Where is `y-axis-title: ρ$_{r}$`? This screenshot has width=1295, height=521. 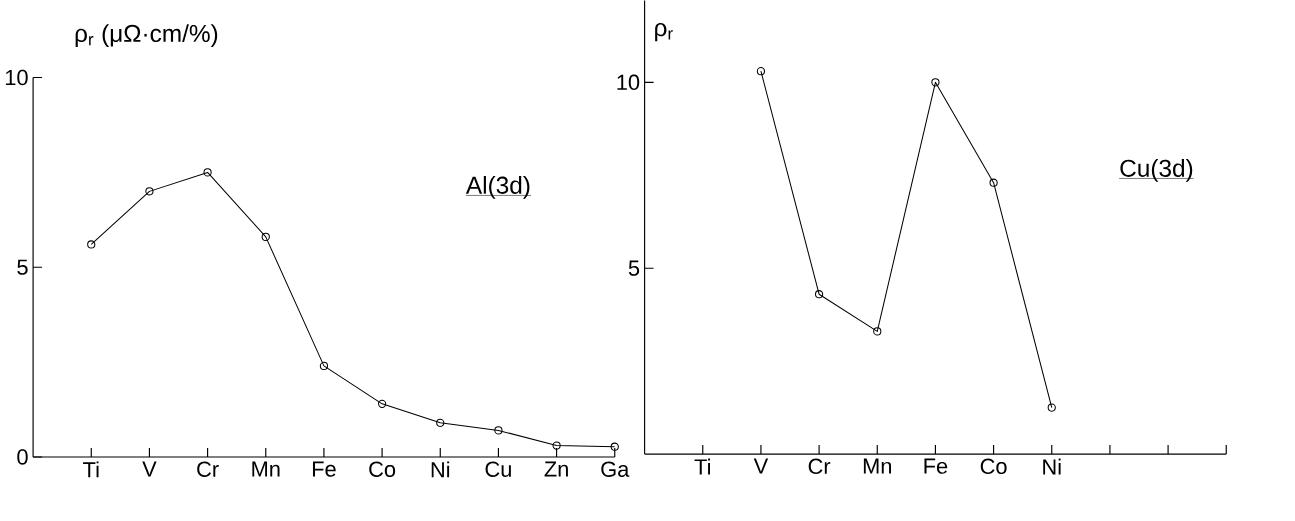 y-axis-title: ρ$_{r}$ is located at coordinates (664, 32).